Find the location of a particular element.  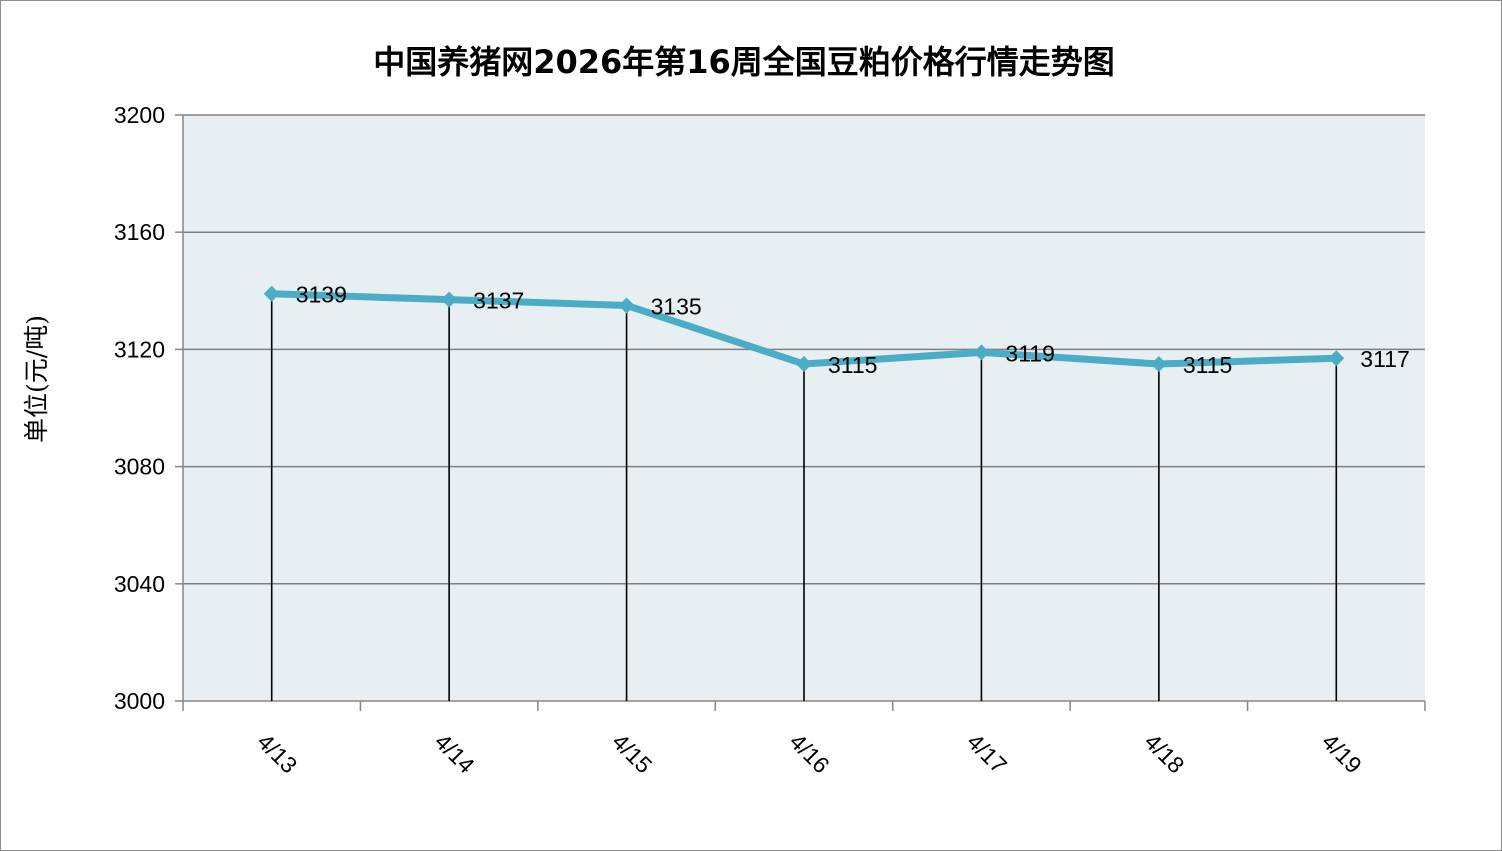

x-tick-label: 4/14 is located at coordinates (455, 753).